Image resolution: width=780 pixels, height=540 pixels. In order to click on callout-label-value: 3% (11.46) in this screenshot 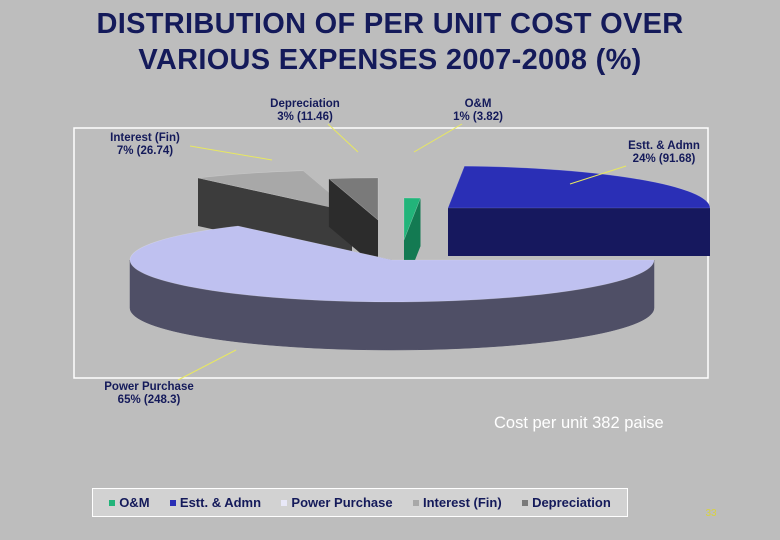, I will do `click(305, 117)`.